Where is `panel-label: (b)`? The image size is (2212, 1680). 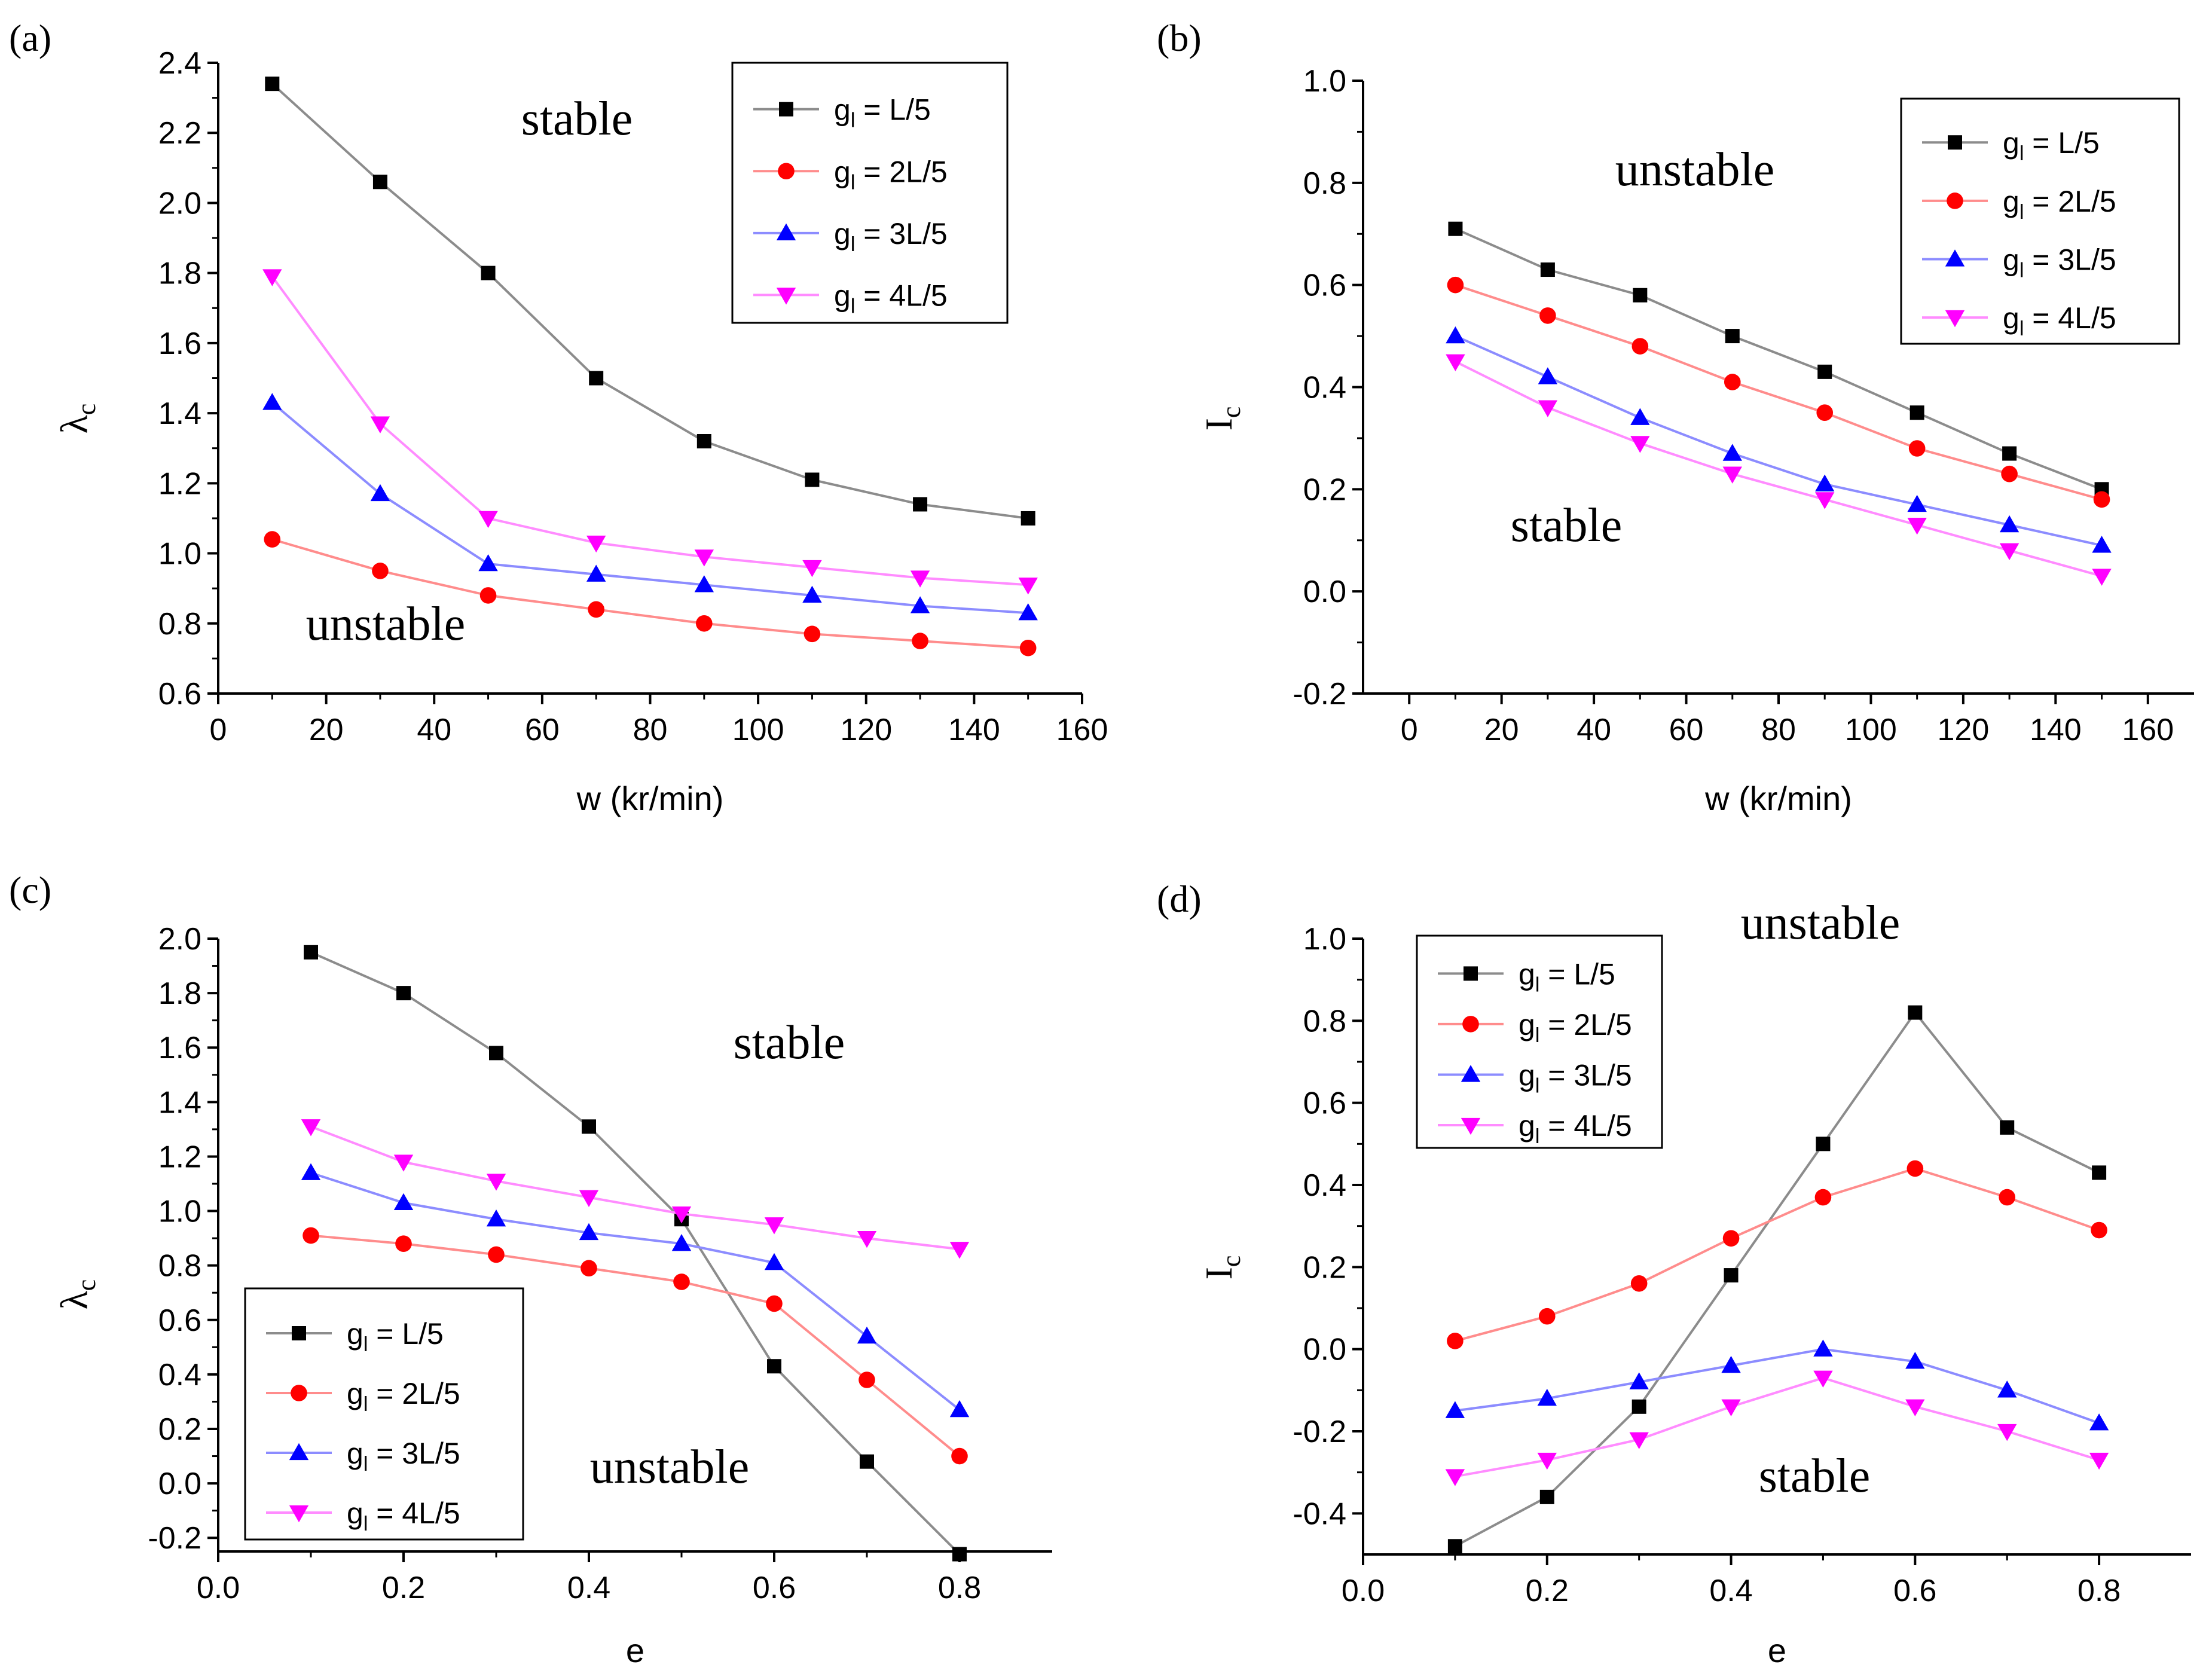 panel-label: (b) is located at coordinates (1179, 38).